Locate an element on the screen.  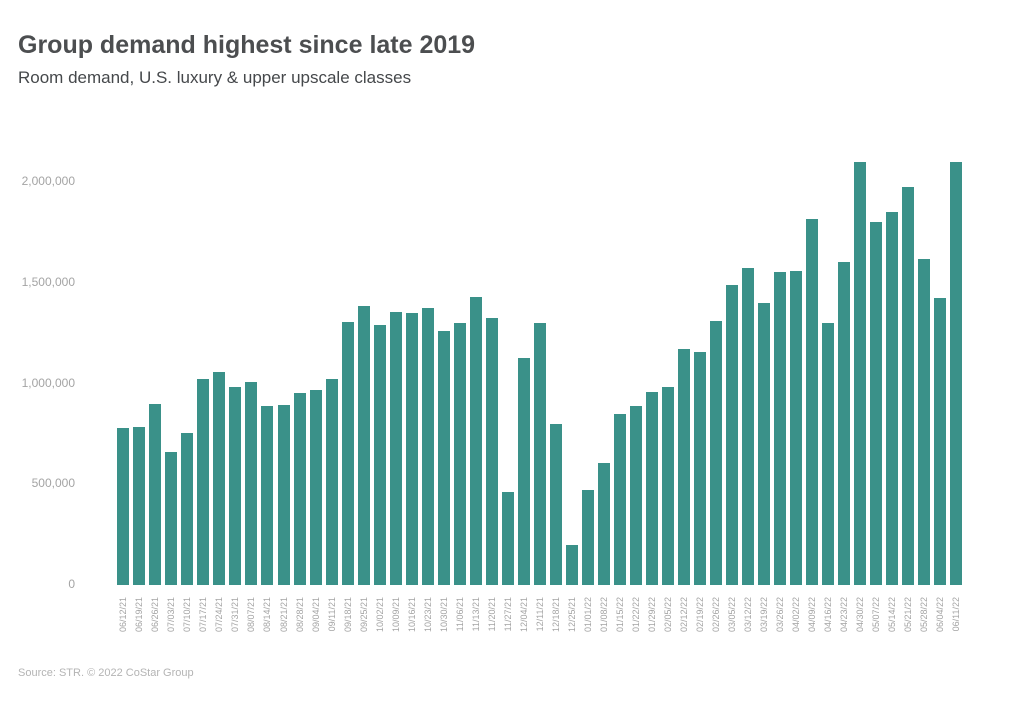
x-tick-label: 01/29/22 is located at coordinates (651, 615).